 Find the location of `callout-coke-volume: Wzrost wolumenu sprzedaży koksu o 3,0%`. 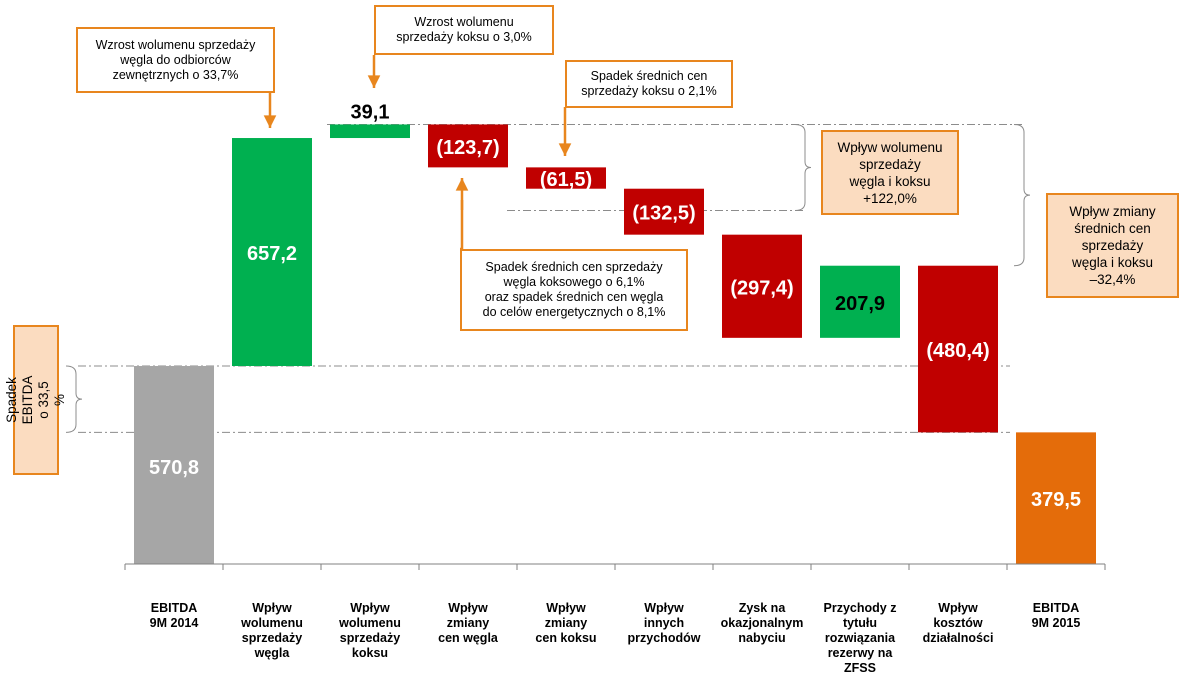

callout-coke-volume: Wzrost wolumenu sprzedaży koksu o 3,0% is located at coordinates (464, 30).